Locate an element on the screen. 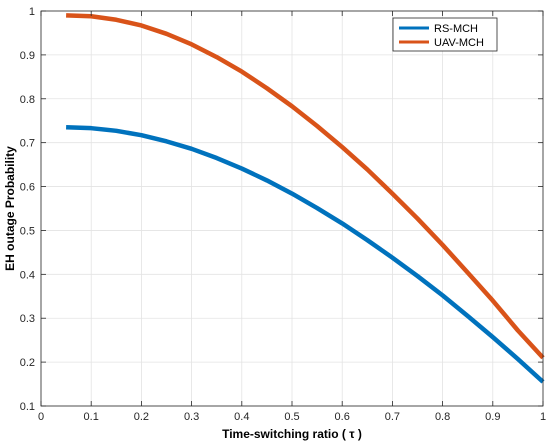 This screenshot has height=444, width=550. y-axis-label: EH outage Probability is located at coordinates (10, 208).